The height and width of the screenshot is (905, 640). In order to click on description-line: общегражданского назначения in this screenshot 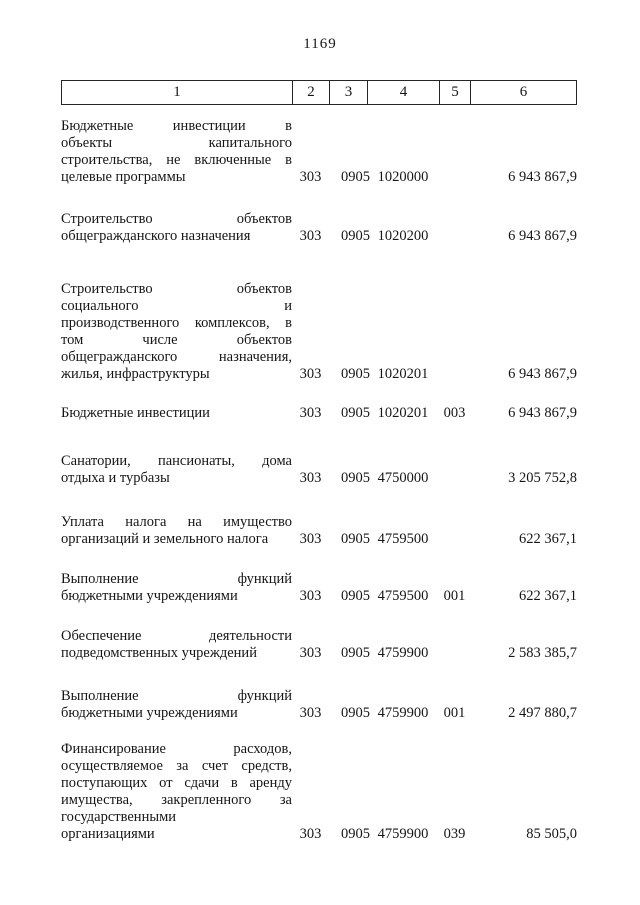, I will do `click(156, 236)`.